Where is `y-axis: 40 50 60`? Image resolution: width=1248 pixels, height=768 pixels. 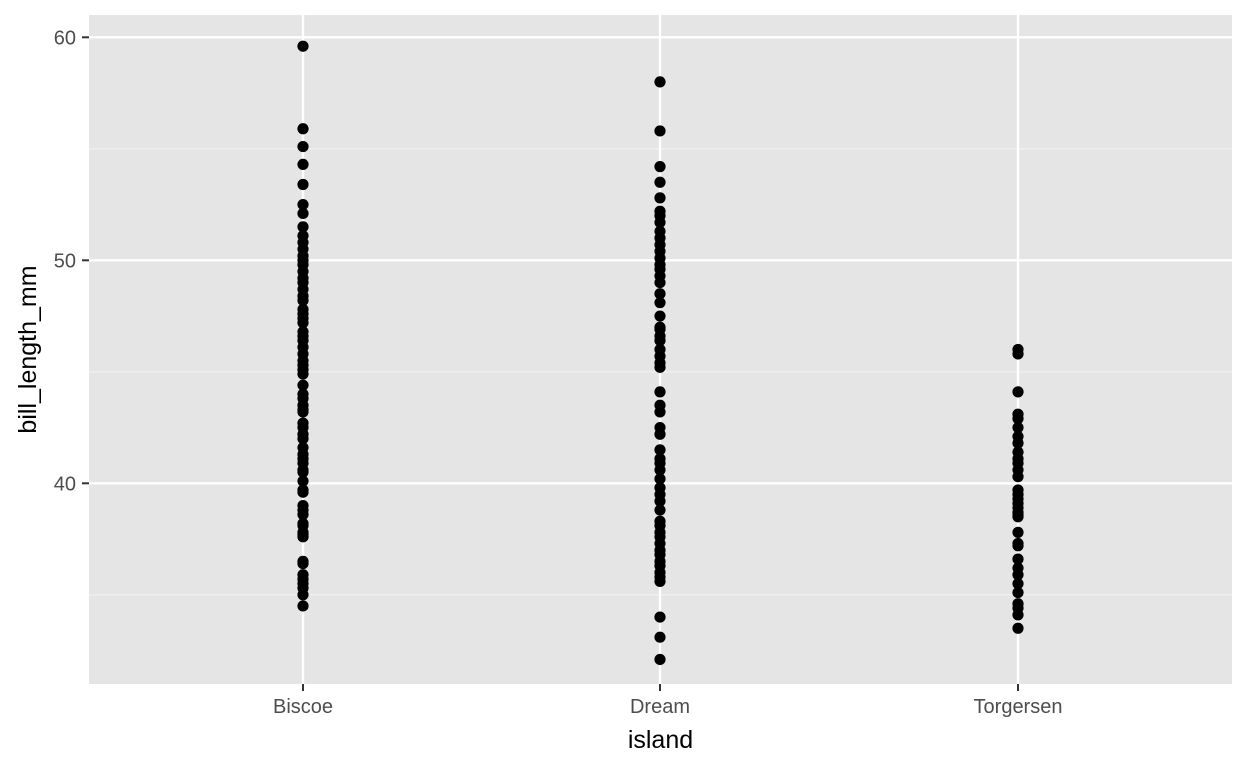 y-axis: 40 50 60 is located at coordinates (71, 261).